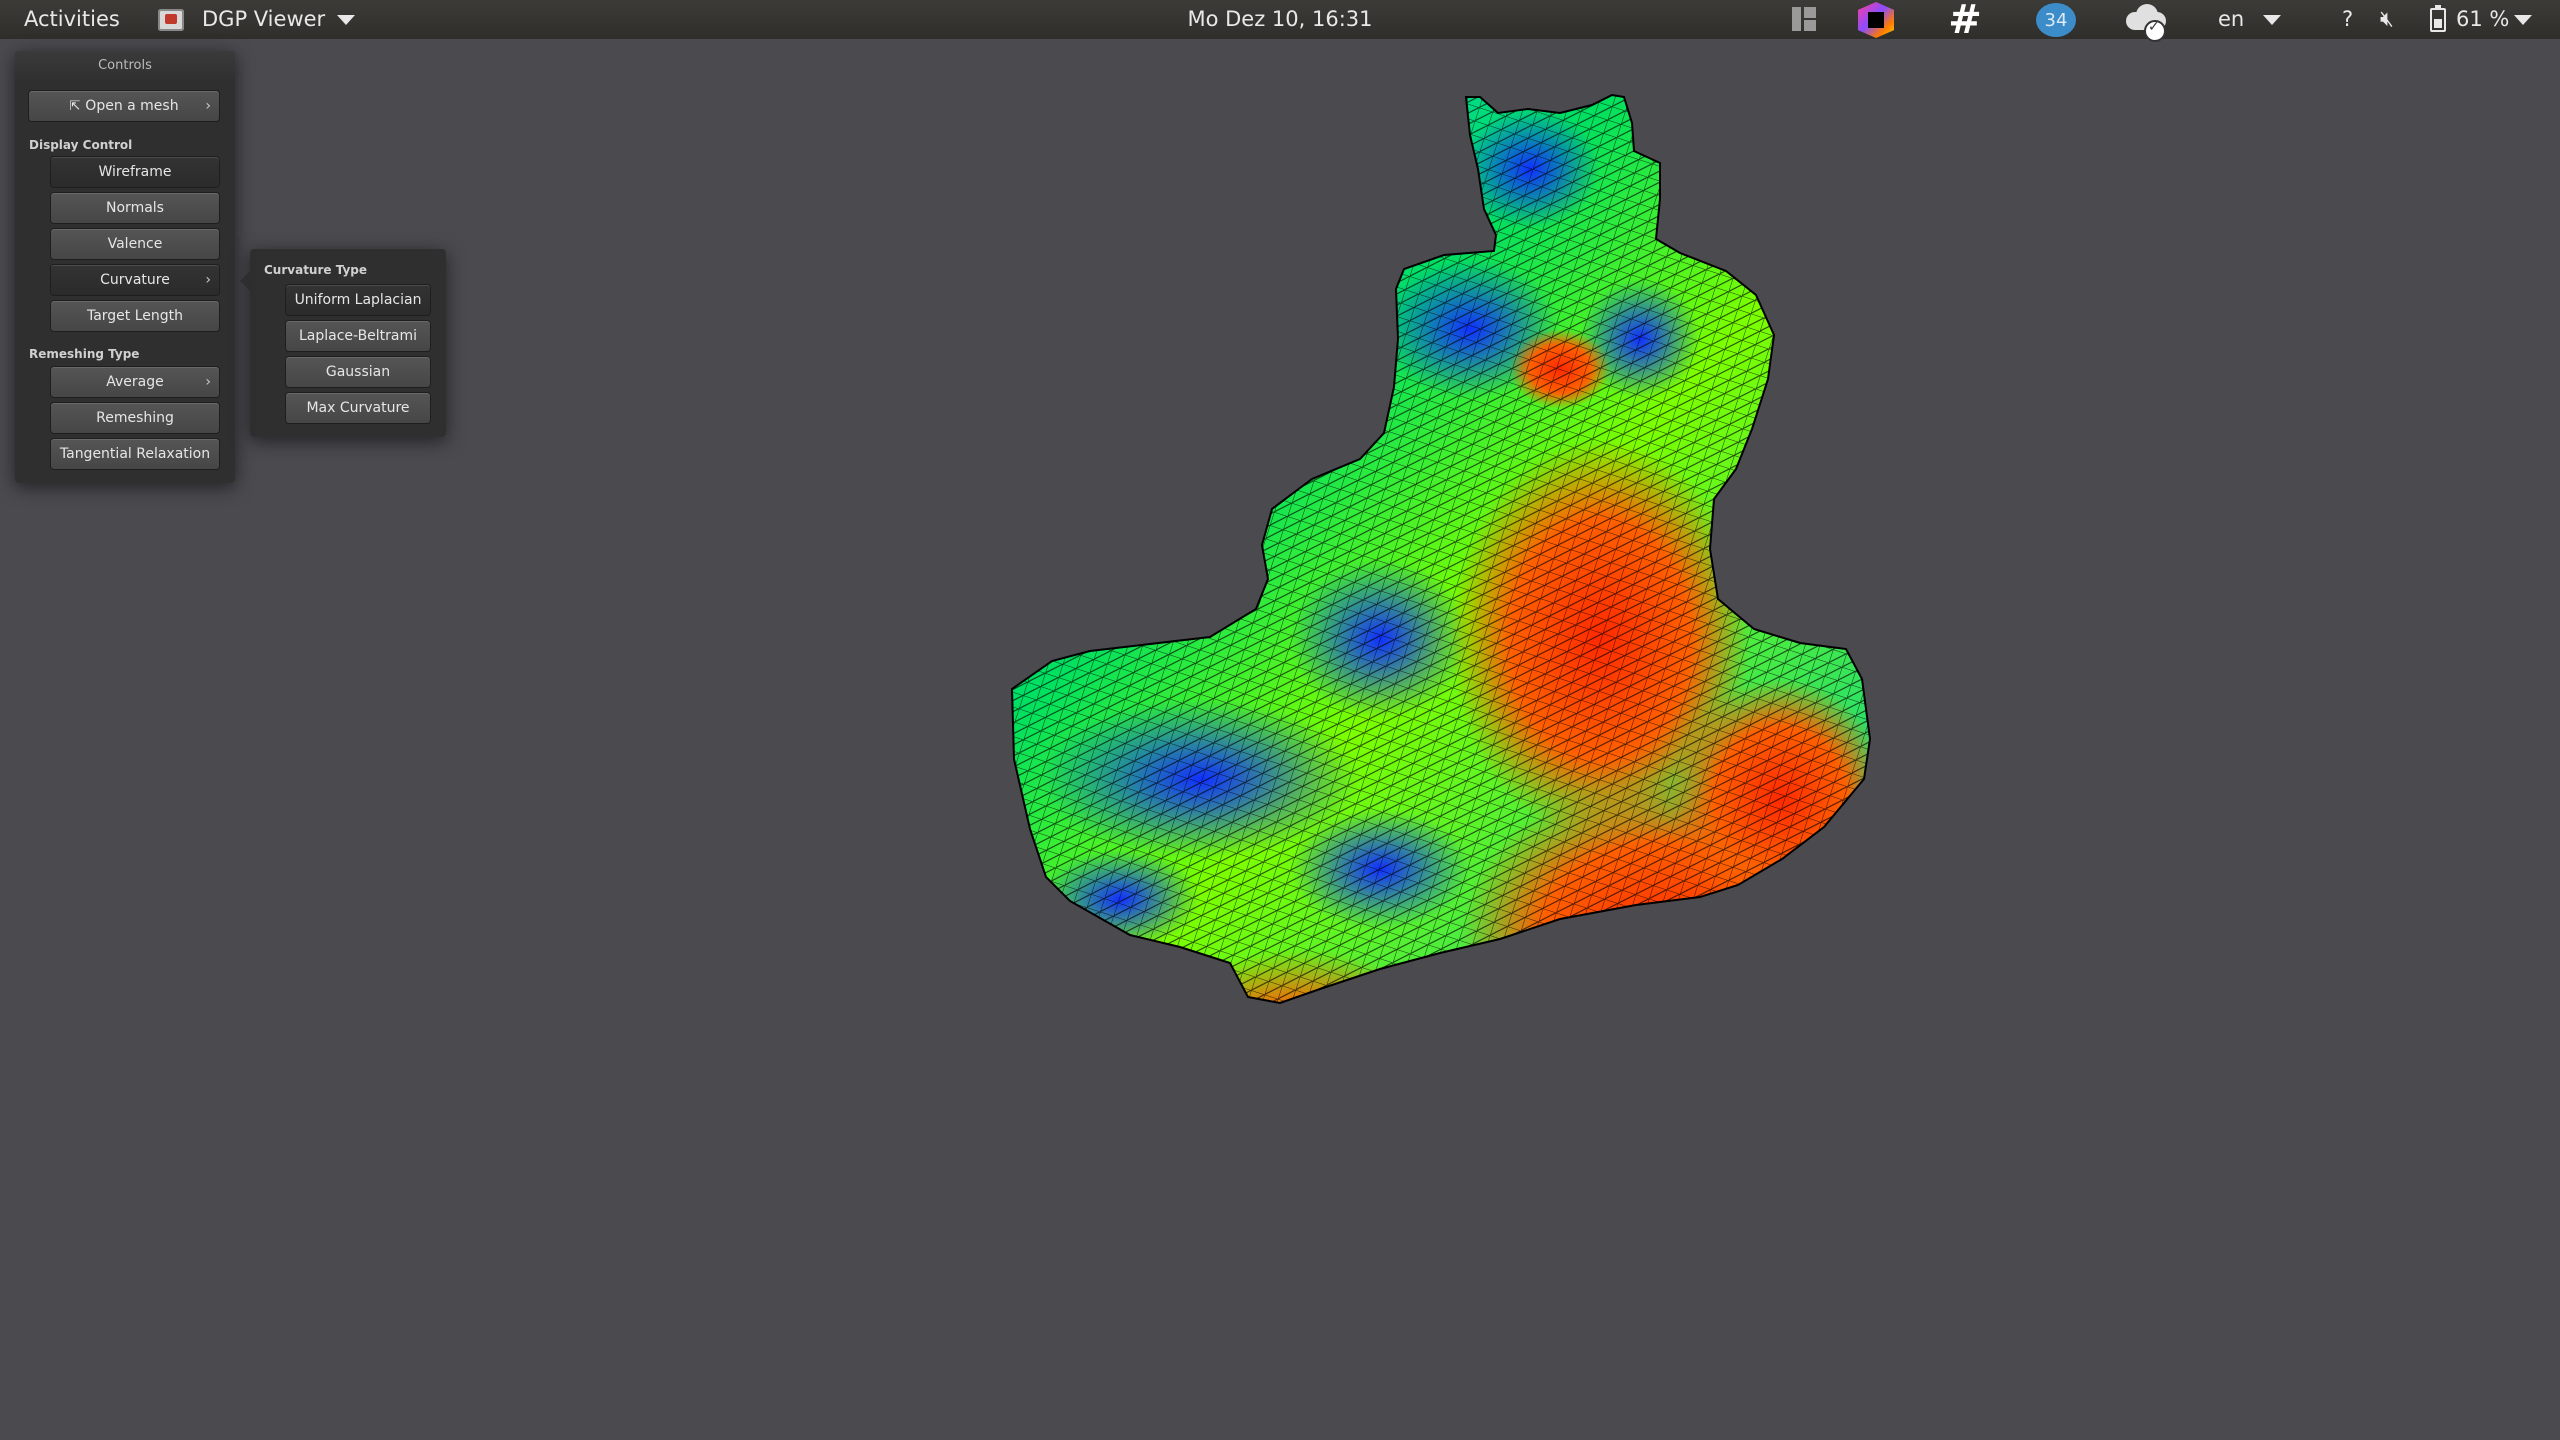 This screenshot has width=2560, height=1440. I want to click on battery-percentage: 61 %, so click(2483, 19).